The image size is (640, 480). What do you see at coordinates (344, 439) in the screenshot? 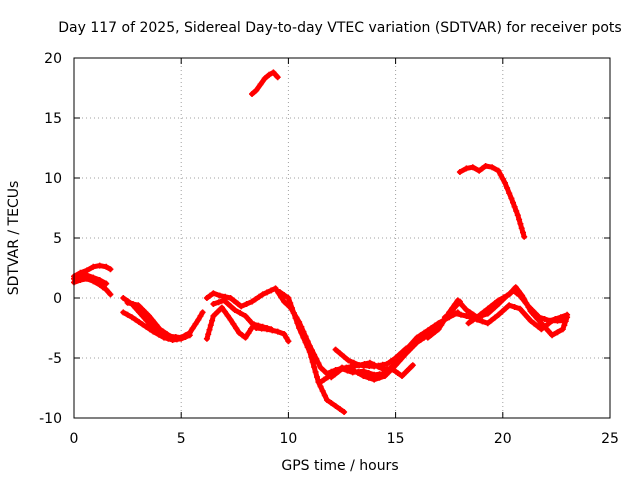
I see `x-tick-labels: 0 5 10 15 20 25` at bounding box center [344, 439].